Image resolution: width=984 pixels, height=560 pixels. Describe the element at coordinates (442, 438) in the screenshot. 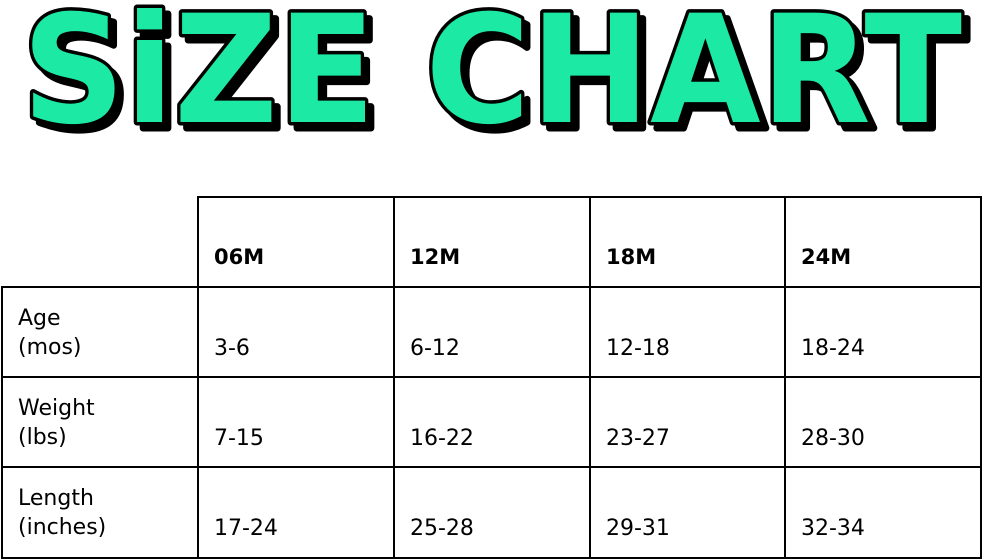

I see `cell-value: 16-22` at that location.